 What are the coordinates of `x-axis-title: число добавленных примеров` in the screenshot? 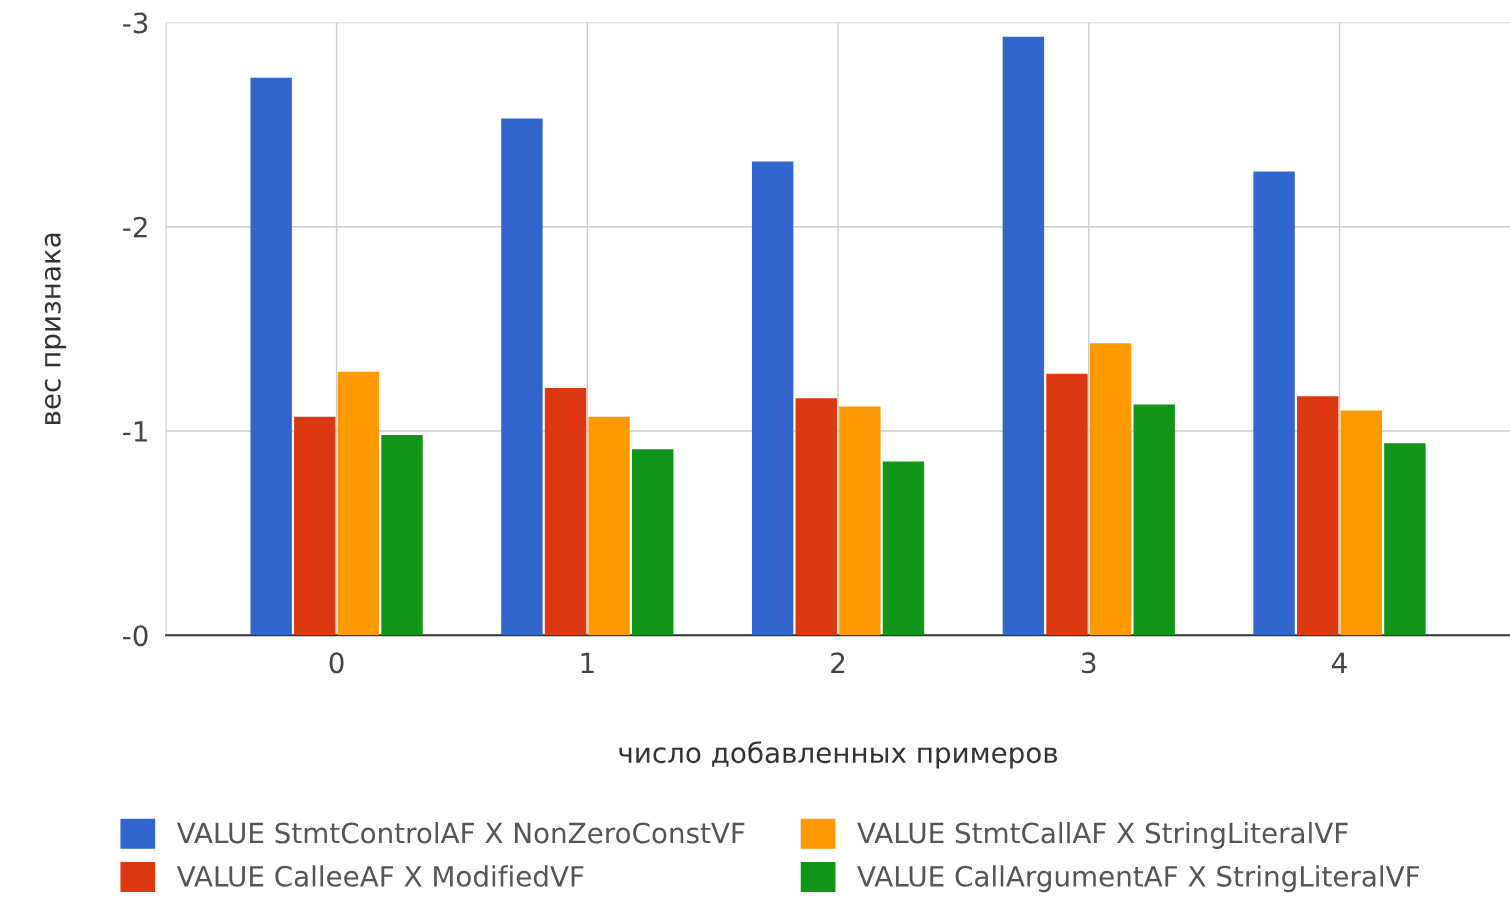 It's located at (838, 755).